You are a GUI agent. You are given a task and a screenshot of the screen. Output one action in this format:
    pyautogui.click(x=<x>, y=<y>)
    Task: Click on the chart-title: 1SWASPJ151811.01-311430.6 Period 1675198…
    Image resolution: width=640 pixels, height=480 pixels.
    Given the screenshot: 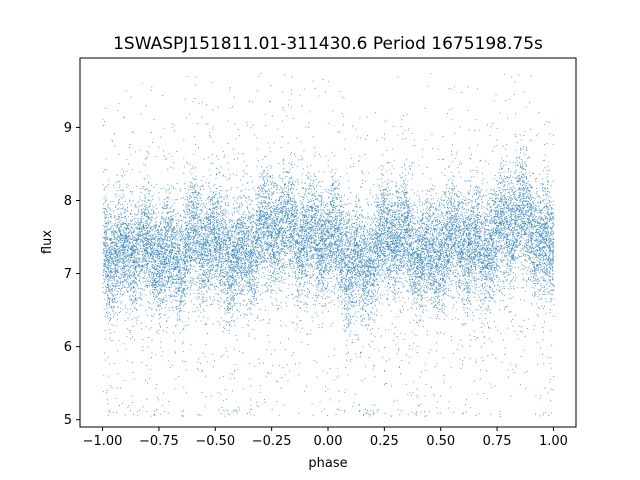 What is the action you would take?
    pyautogui.click(x=328, y=44)
    